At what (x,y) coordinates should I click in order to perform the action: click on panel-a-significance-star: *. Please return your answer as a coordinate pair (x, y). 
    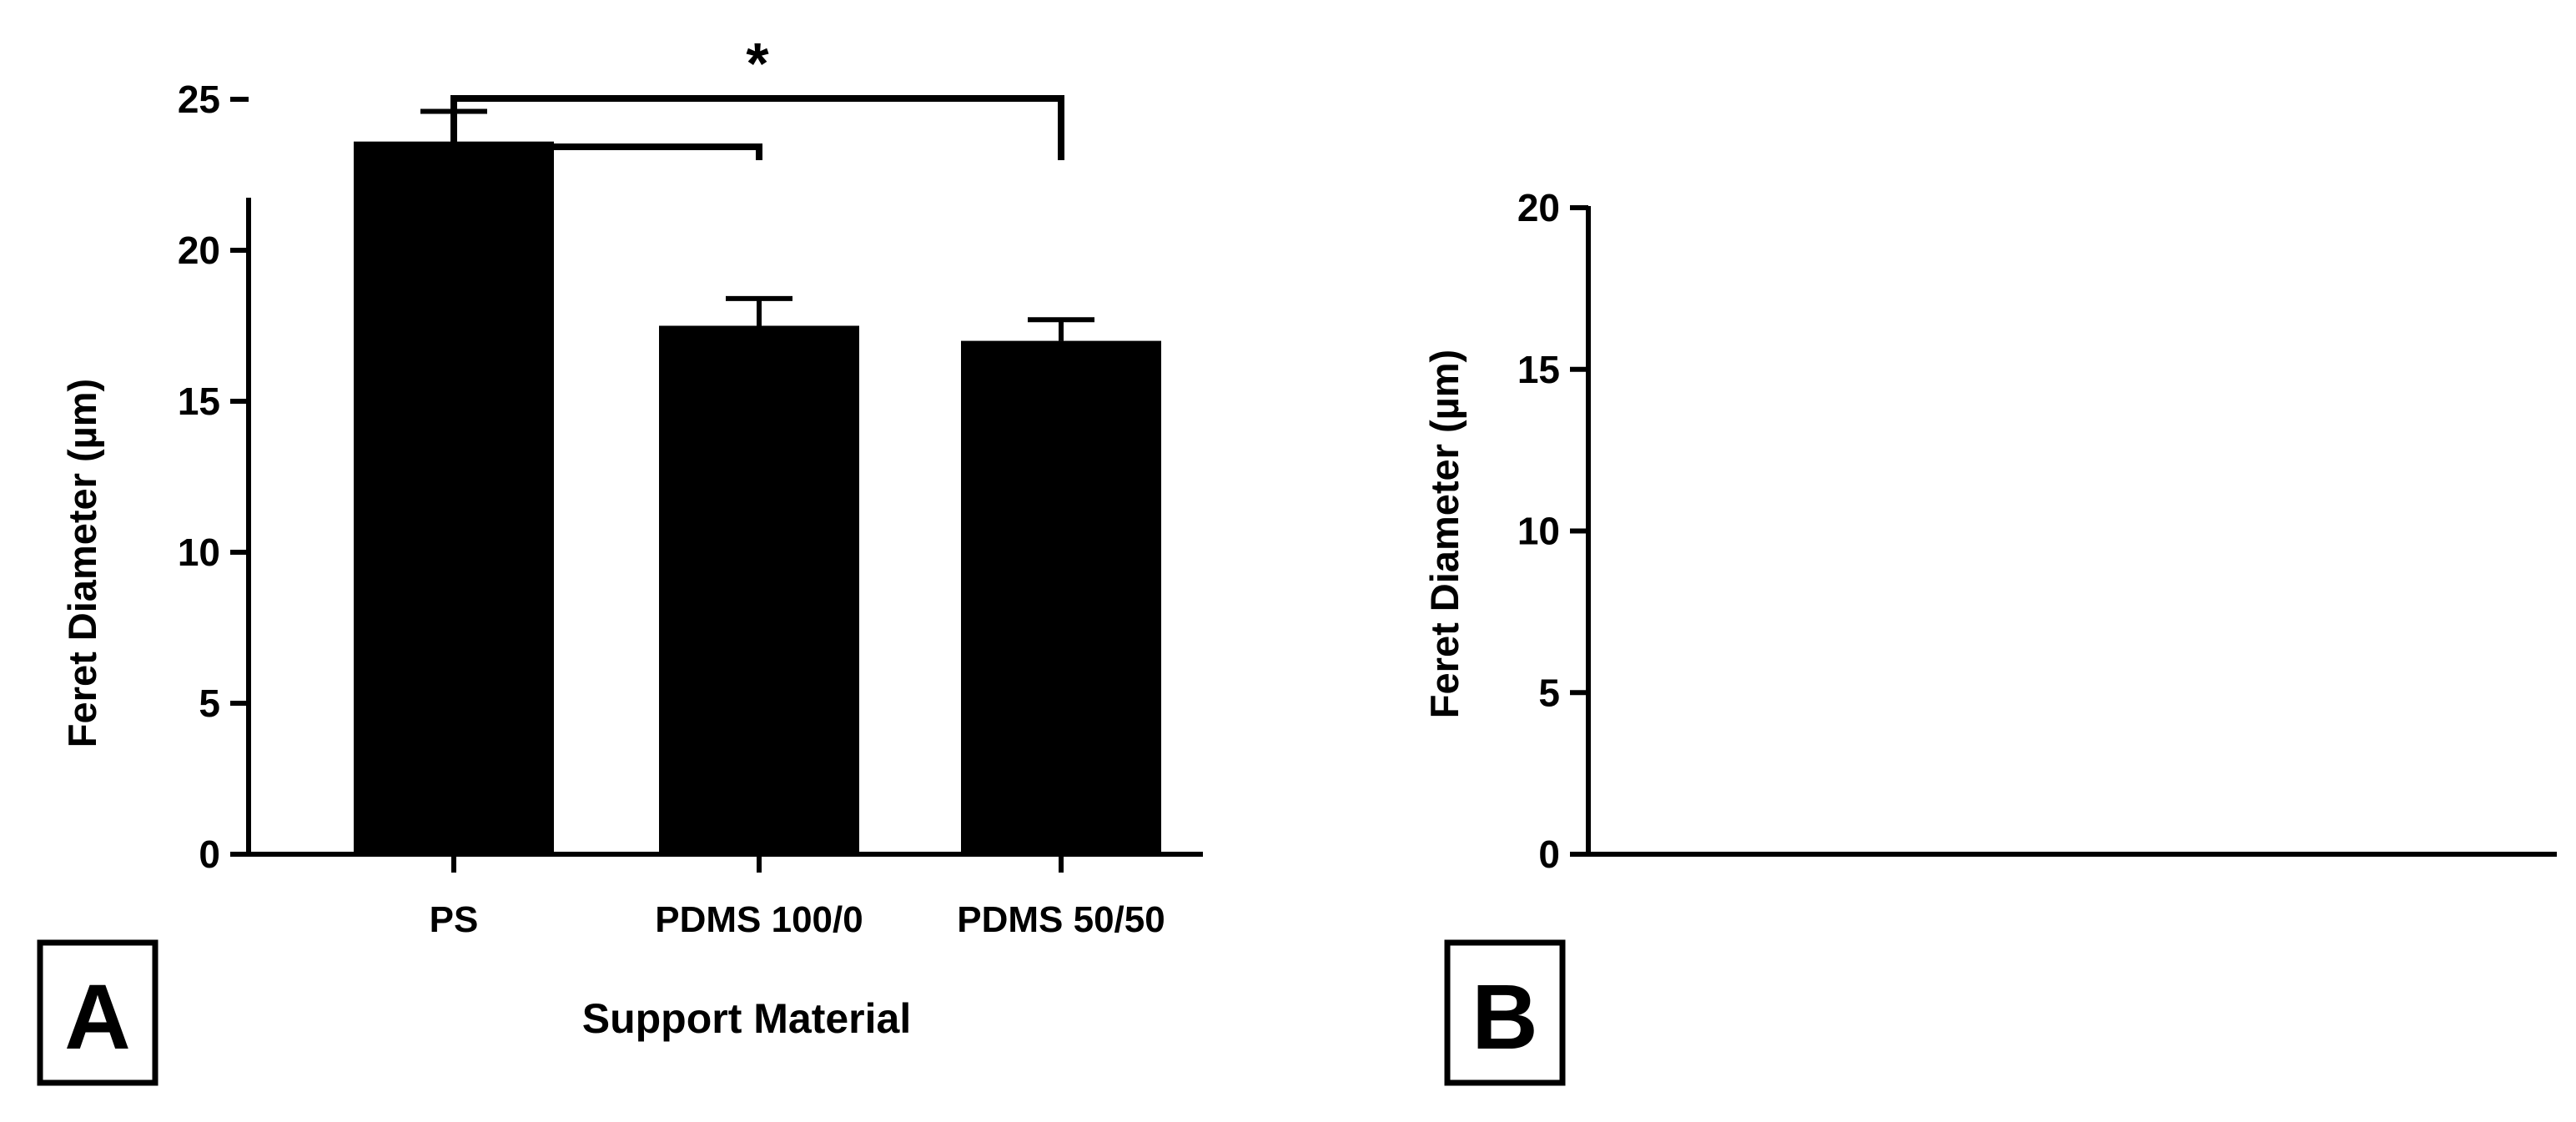
    Looking at the image, I should click on (757, 63).